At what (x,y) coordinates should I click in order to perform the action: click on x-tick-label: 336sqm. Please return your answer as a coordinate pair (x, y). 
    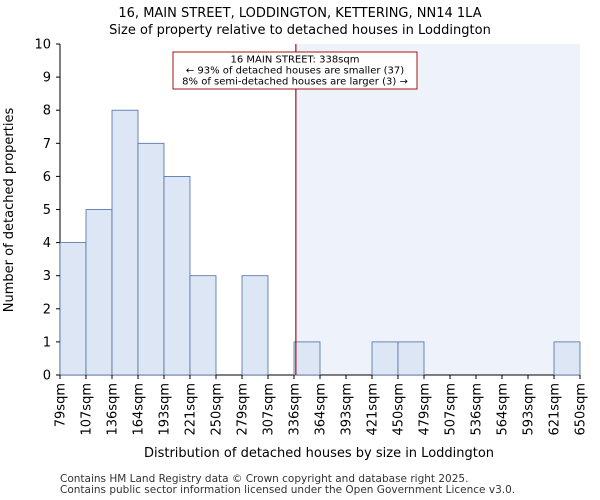
    Looking at the image, I should click on (295, 409).